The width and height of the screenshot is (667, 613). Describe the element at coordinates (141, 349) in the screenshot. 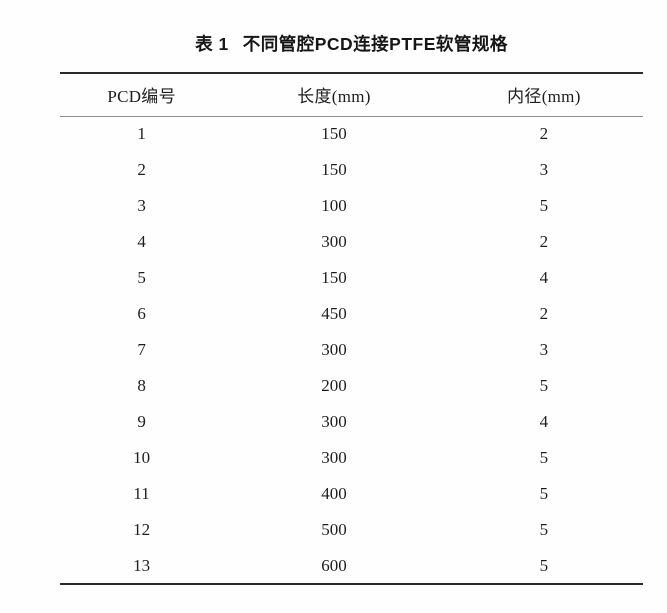

I see `table-cell: 7` at that location.